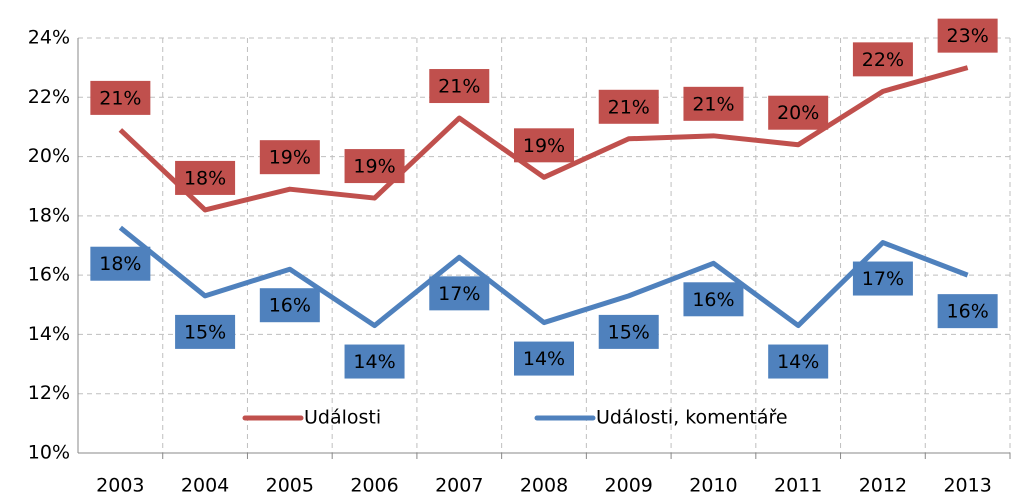  What do you see at coordinates (544, 486) in the screenshot?
I see `x-tick-label: 2008` at bounding box center [544, 486].